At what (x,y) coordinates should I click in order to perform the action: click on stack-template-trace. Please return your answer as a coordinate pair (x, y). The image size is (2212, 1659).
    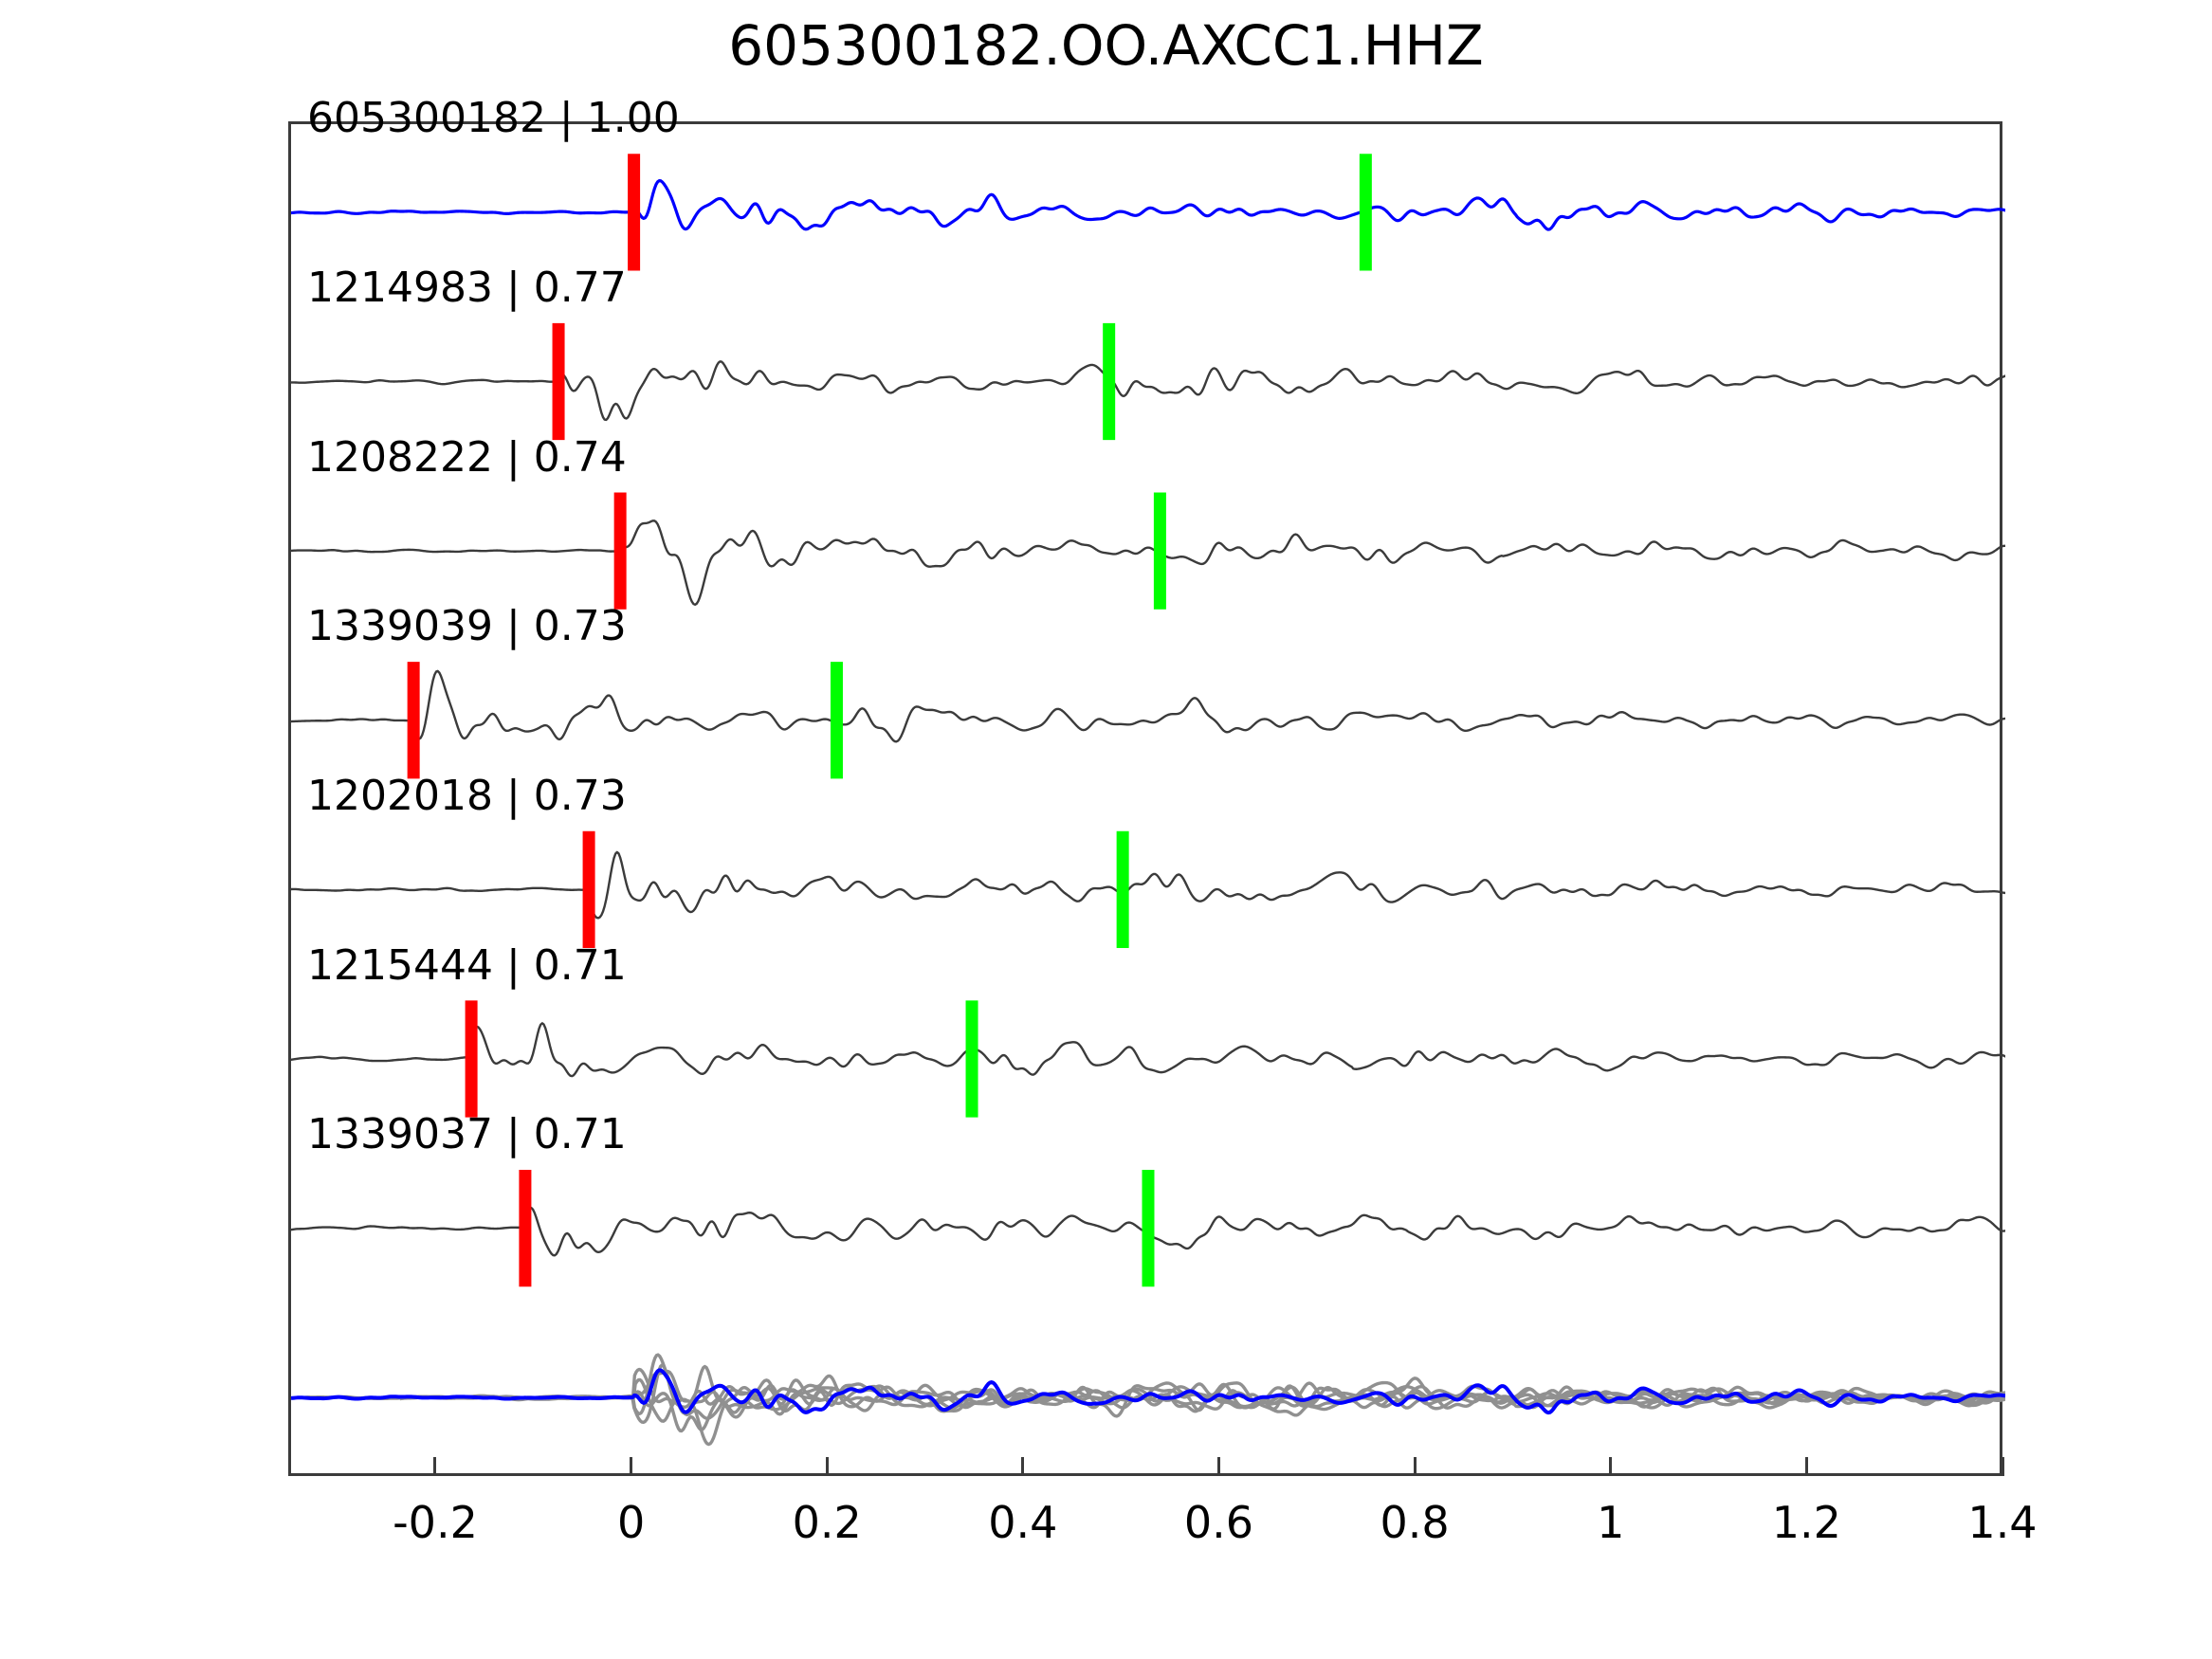
    Looking at the image, I should click on (1148, 1391).